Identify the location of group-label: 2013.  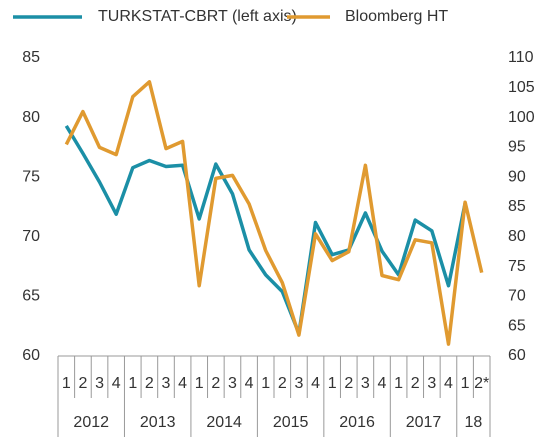
(158, 422).